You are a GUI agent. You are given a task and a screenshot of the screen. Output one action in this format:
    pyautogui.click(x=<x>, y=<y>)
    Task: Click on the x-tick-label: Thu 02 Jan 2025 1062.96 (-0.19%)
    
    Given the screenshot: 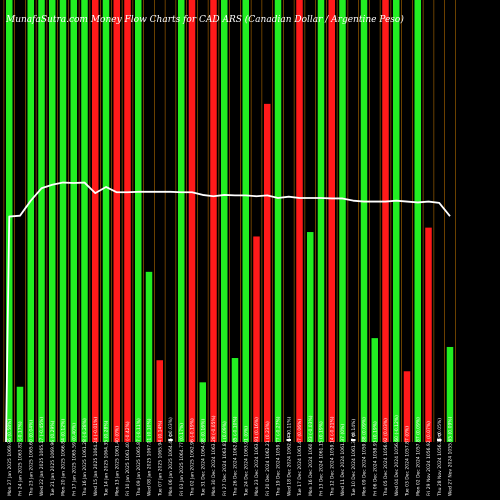 What is the action you would take?
    pyautogui.click(x=193, y=457)
    